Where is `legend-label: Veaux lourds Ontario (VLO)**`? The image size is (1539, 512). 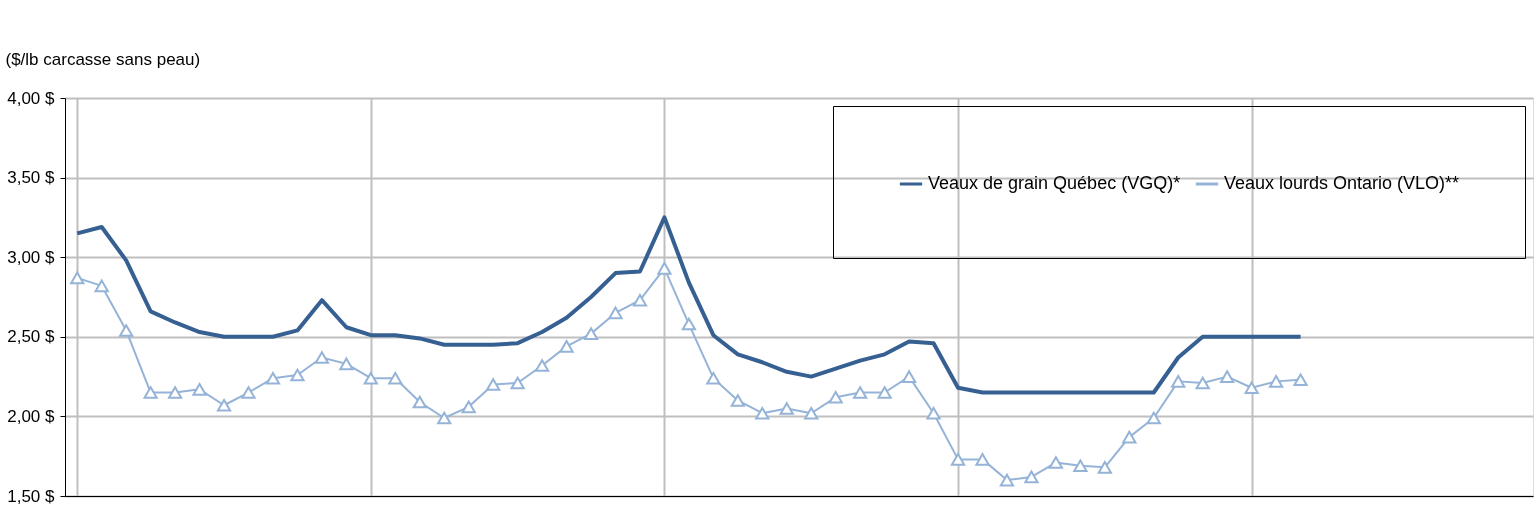 legend-label: Veaux lourds Ontario (VLO)** is located at coordinates (1342, 183).